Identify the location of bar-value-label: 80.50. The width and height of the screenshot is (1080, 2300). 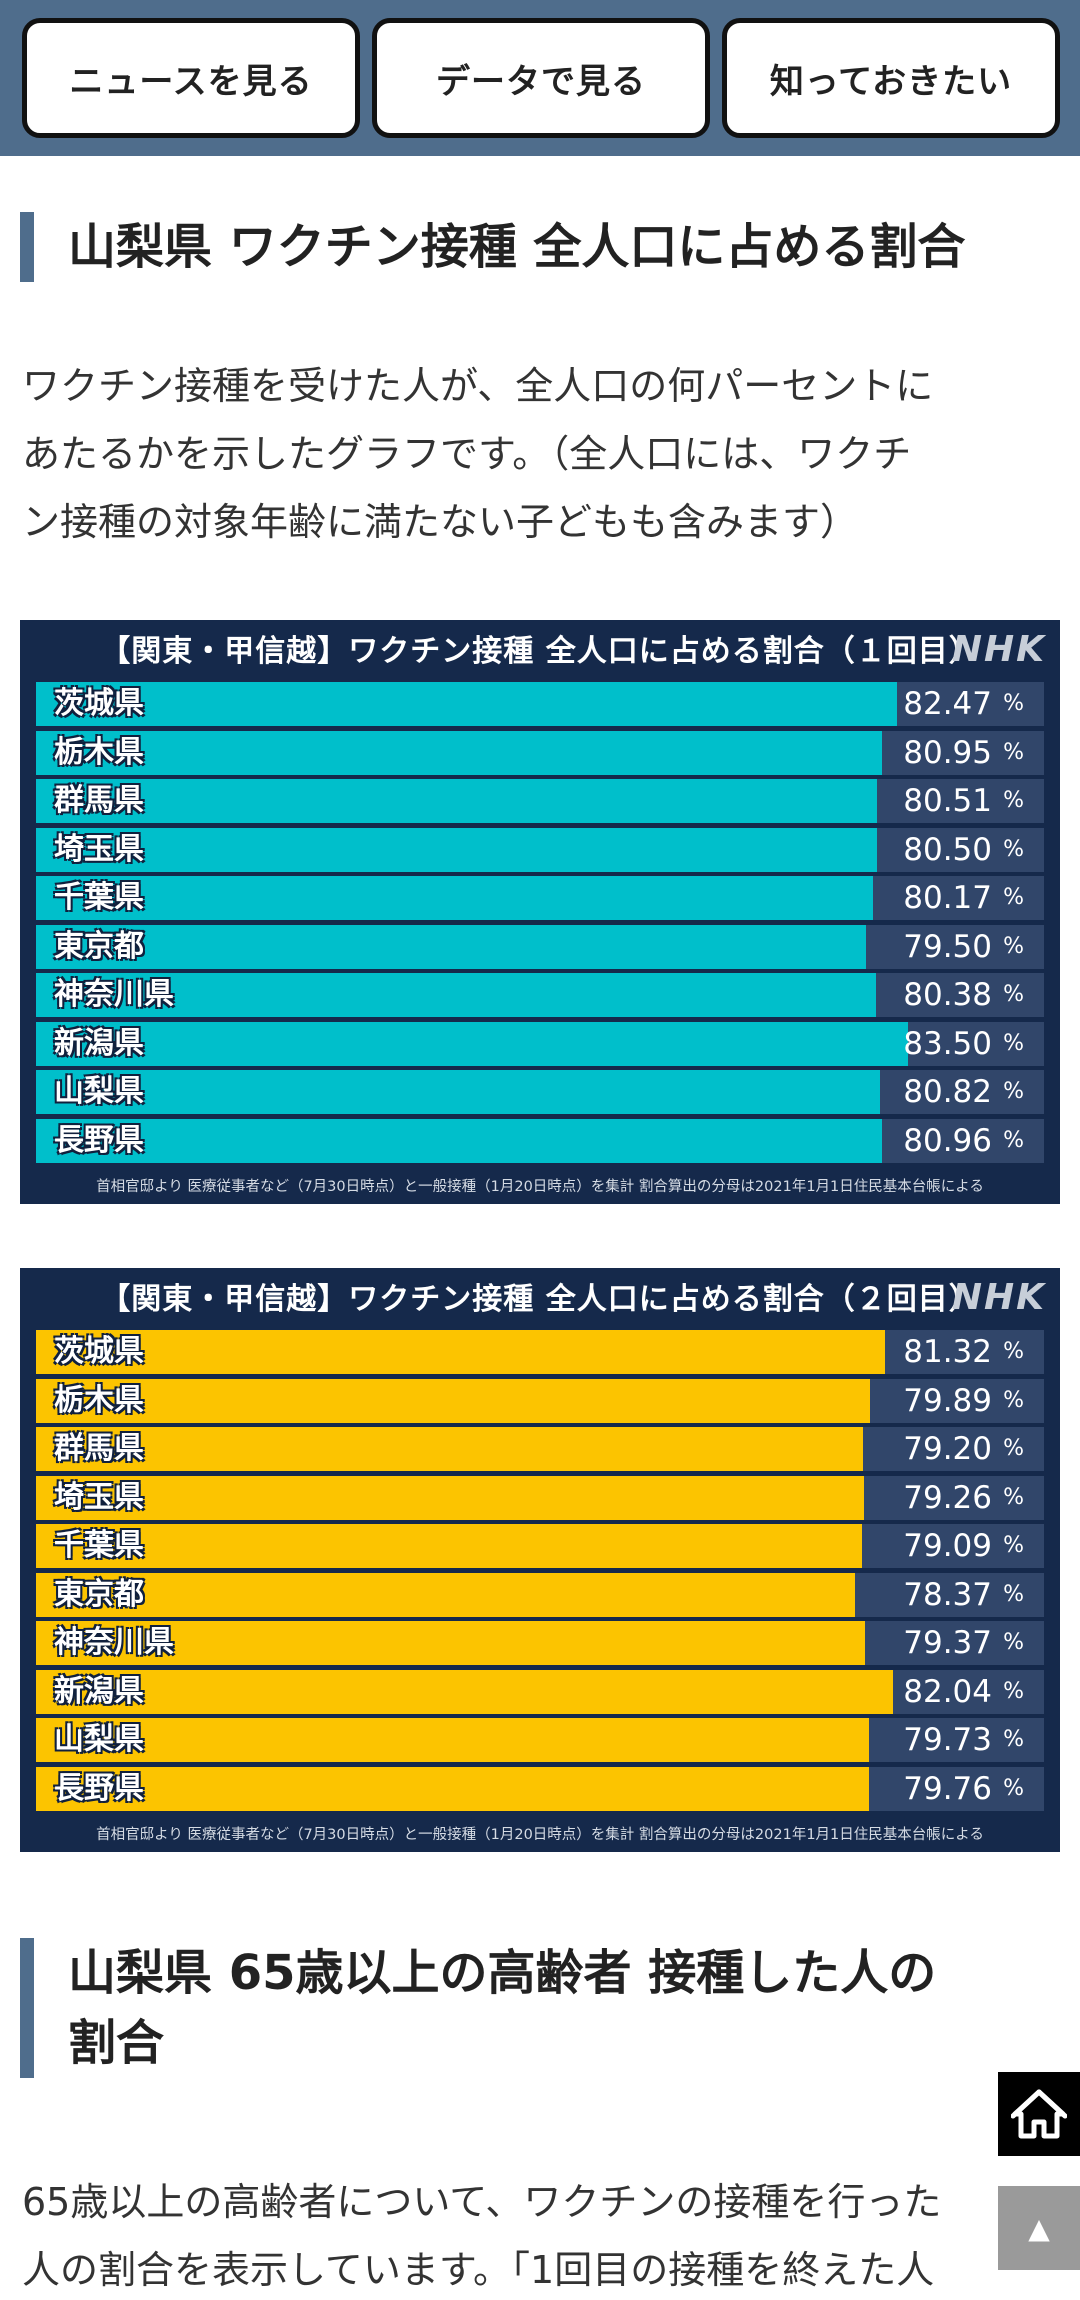
(947, 849).